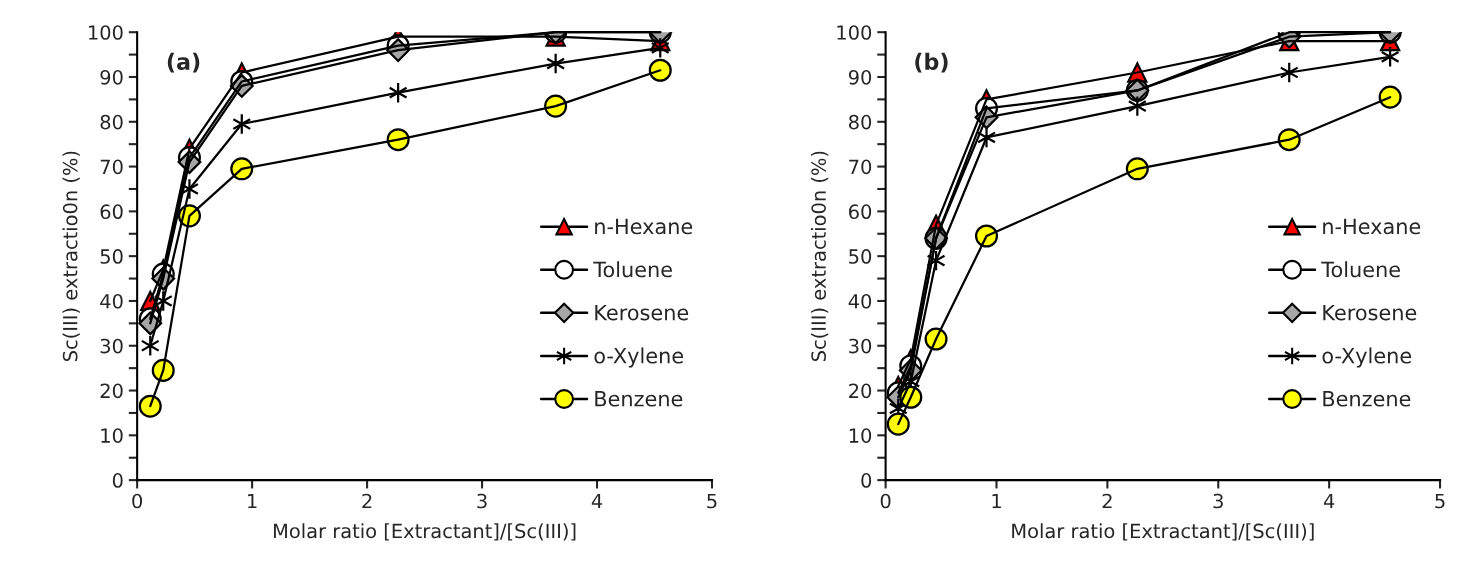 The width and height of the screenshot is (1459, 575). Describe the element at coordinates (931, 62) in the screenshot. I see `annotation: (b)` at that location.